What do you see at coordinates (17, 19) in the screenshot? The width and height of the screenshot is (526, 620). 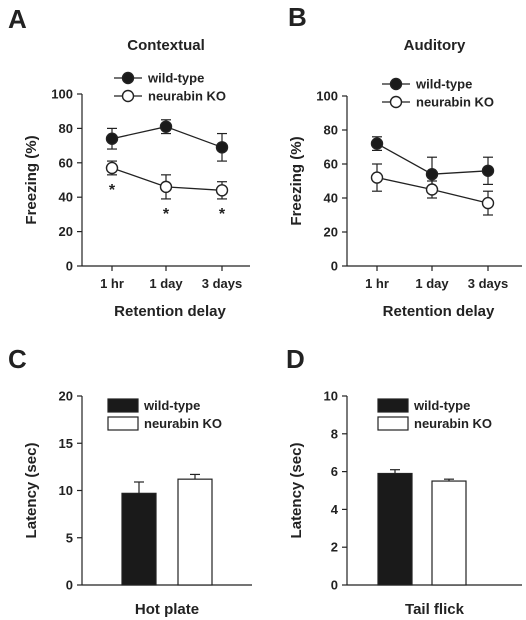 I see `panel-letter: A` at bounding box center [17, 19].